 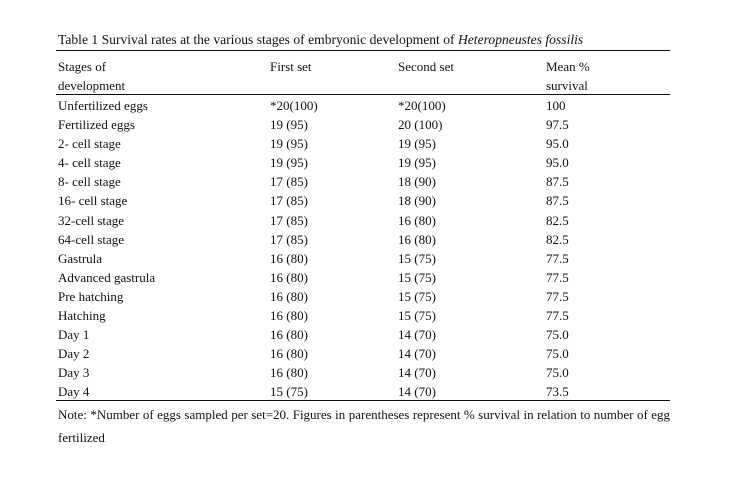 I want to click on cell-stage: Day 2, so click(x=74, y=354).